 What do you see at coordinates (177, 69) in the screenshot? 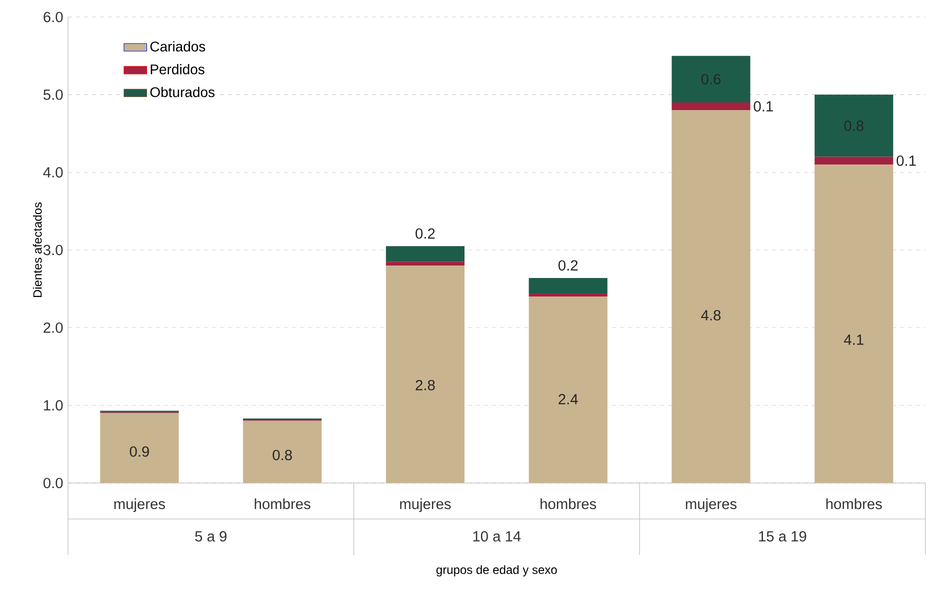
I see `legend-label: Perdidos` at bounding box center [177, 69].